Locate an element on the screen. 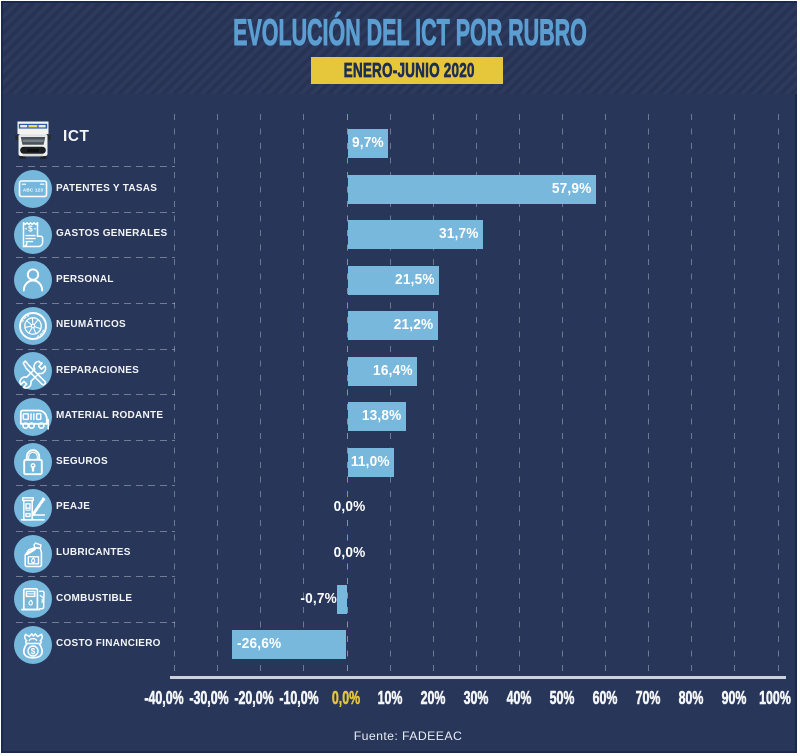 The width and height of the screenshot is (800, 756). svg-text: ABC 123 is located at coordinates (32, 190).